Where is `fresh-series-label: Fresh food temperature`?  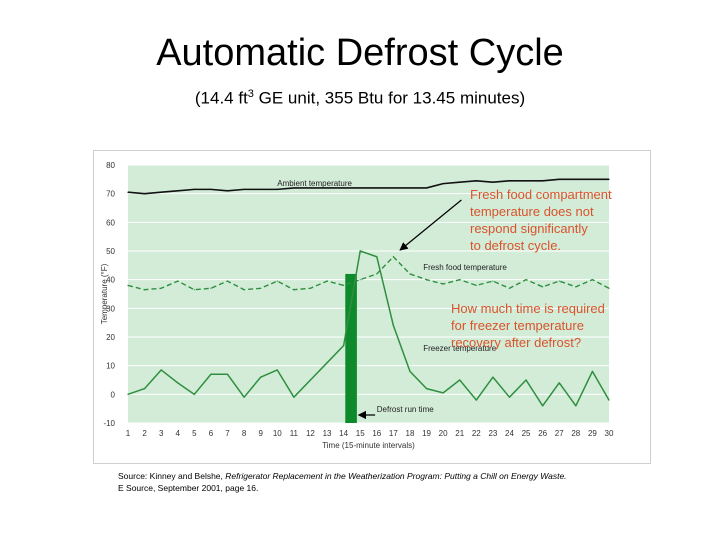 fresh-series-label: Fresh food temperature is located at coordinates (465, 267).